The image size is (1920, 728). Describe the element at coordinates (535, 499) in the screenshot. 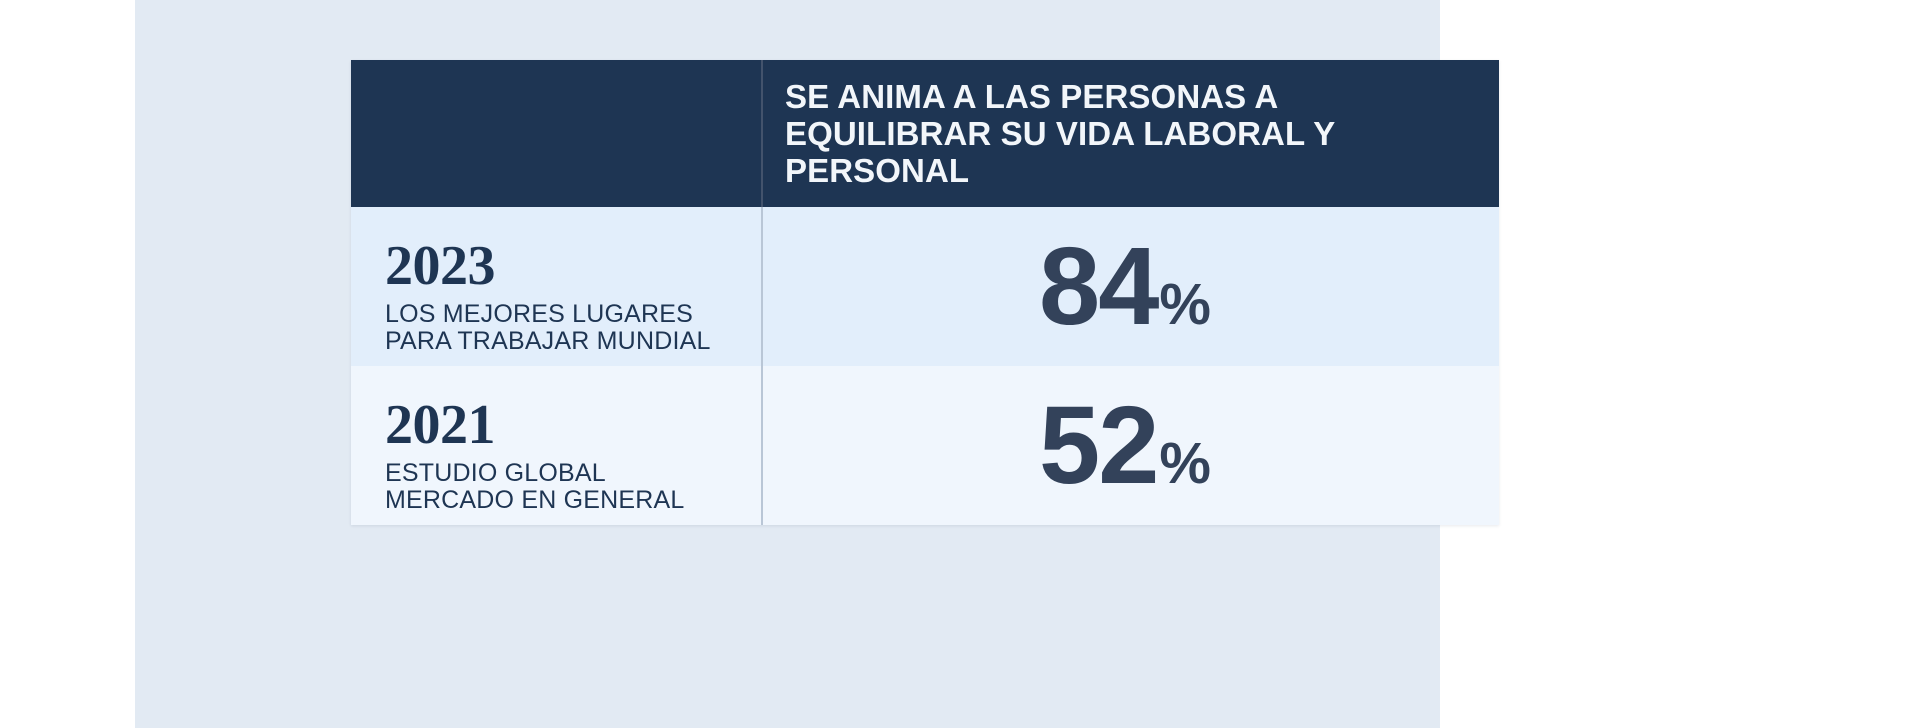

I see `year-subtitle-line2: MERCADO EN GENERAL` at that location.